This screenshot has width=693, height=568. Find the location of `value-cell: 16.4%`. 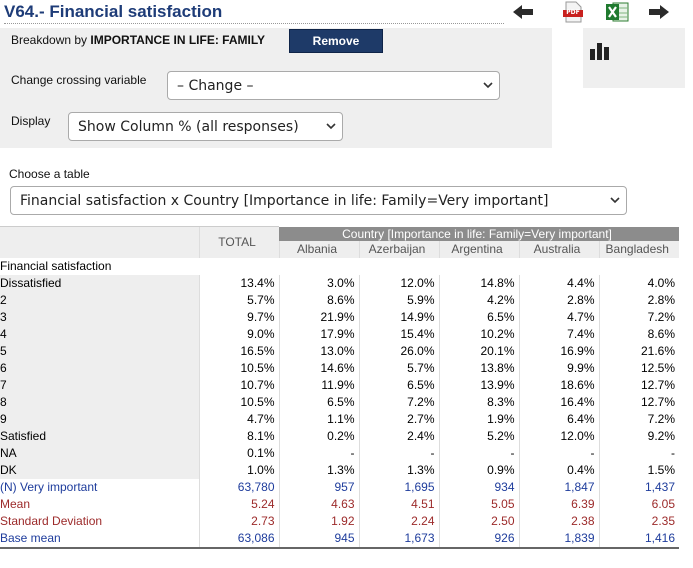

value-cell: 16.4% is located at coordinates (558, 402).